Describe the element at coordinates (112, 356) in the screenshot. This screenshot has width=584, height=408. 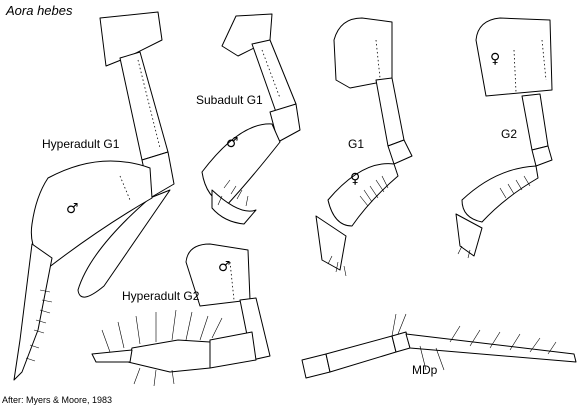
I see `hyperadult-g2-dactylus` at that location.